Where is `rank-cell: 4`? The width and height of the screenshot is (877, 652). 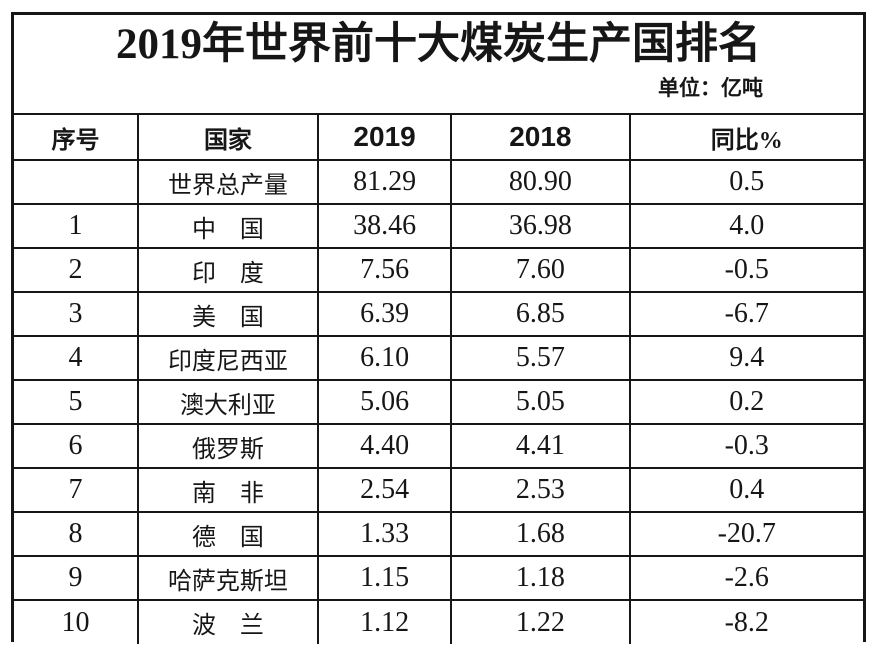
rank-cell: 4 is located at coordinates (76, 358).